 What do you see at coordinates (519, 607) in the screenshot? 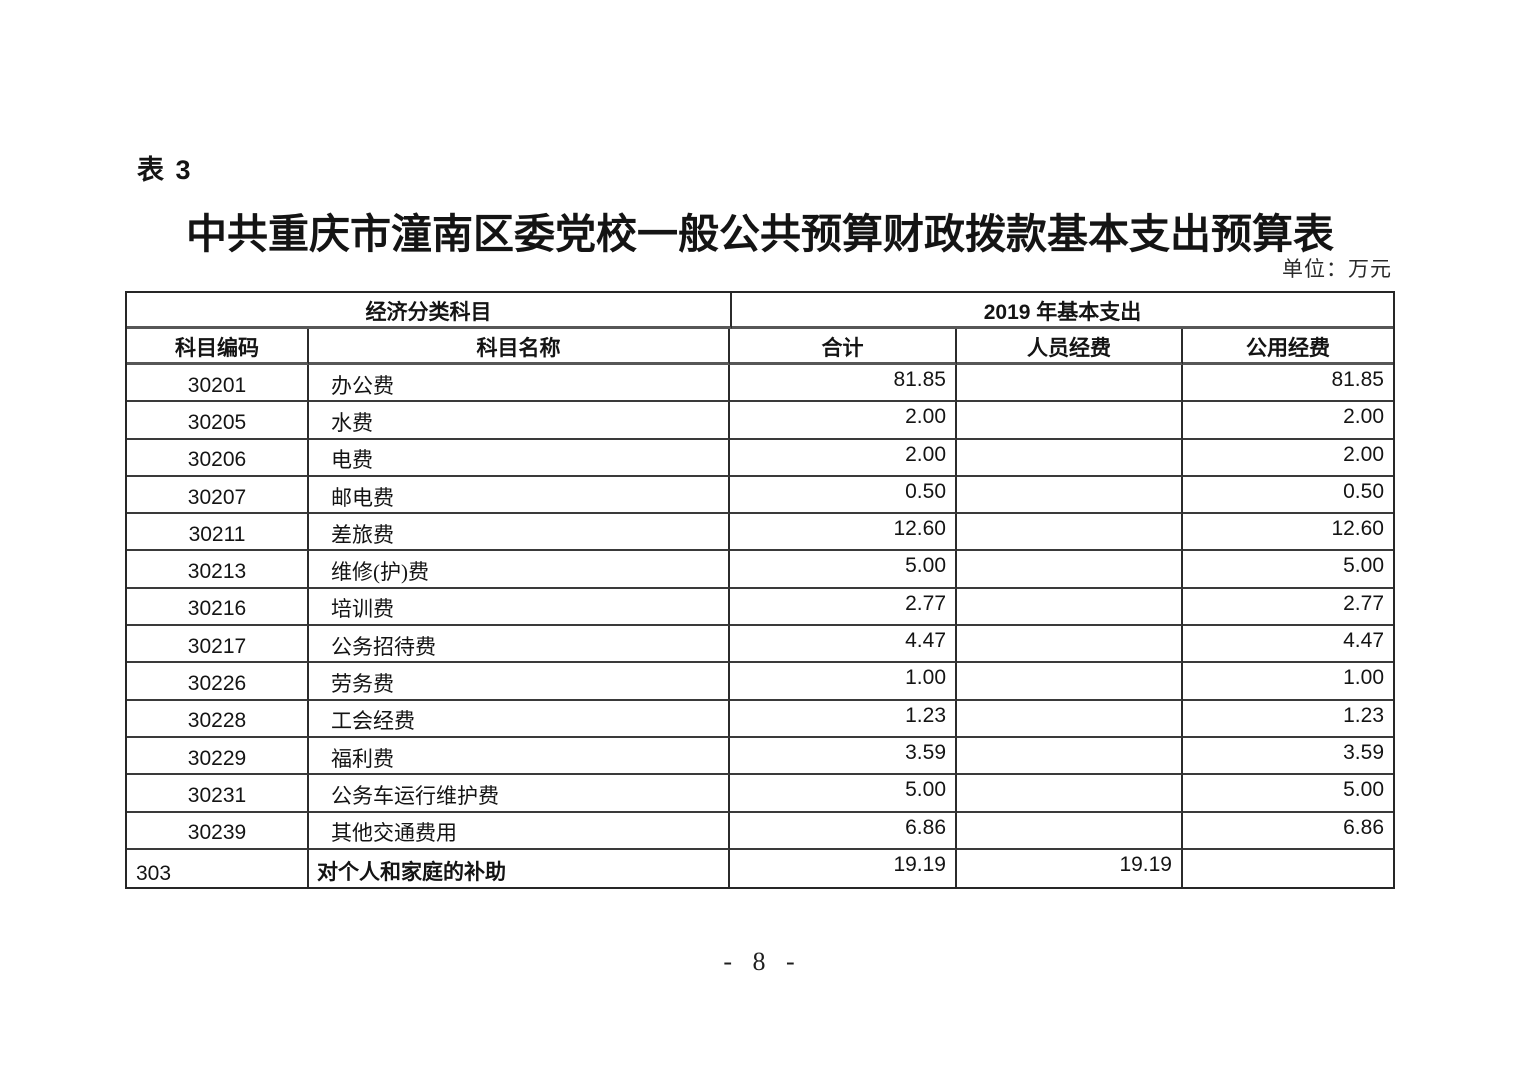
I see `subject-name-cell: 培训费` at bounding box center [519, 607].